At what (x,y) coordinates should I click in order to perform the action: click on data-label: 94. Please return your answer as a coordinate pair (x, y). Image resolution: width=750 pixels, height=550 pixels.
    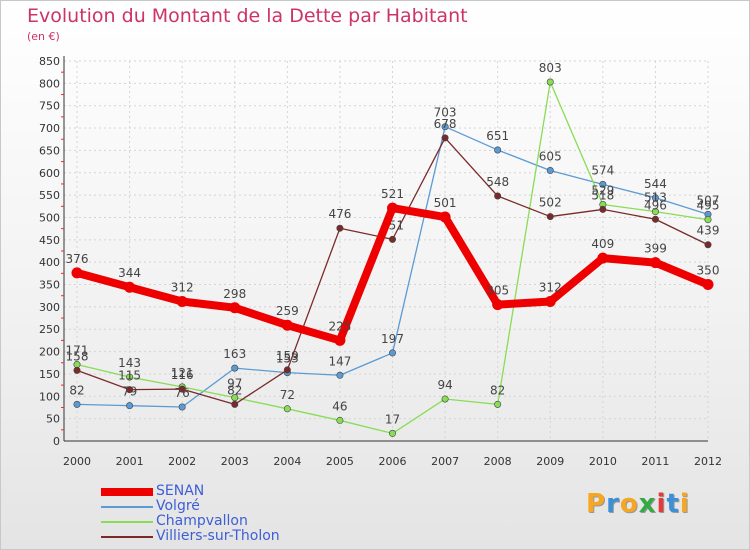
    Looking at the image, I should click on (444, 385).